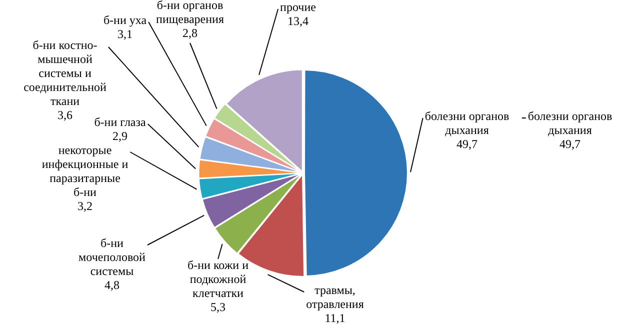 Image resolution: width=627 pixels, height=334 pixels. What do you see at coordinates (85, 206) in the screenshot?
I see `data-label: 3,2` at bounding box center [85, 206].